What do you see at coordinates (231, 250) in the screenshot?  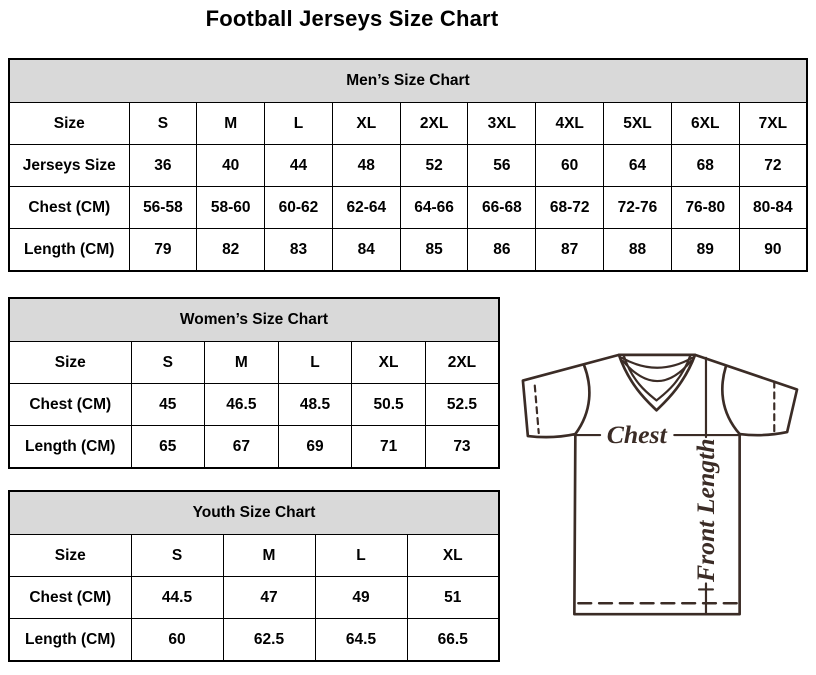 I see `table-cell: 82` at bounding box center [231, 250].